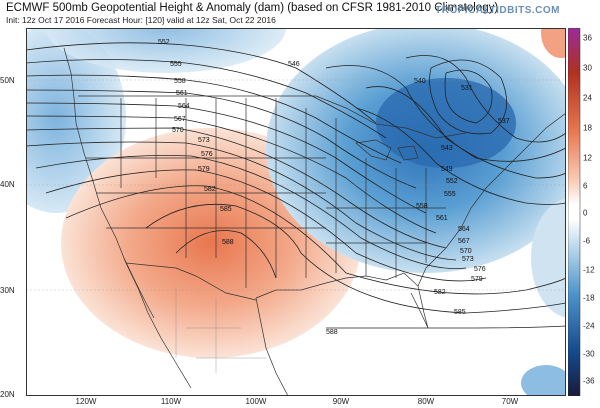 Image resolution: width=600 pixels, height=408 pixels. I want to click on great-lakes, so click(387, 150).